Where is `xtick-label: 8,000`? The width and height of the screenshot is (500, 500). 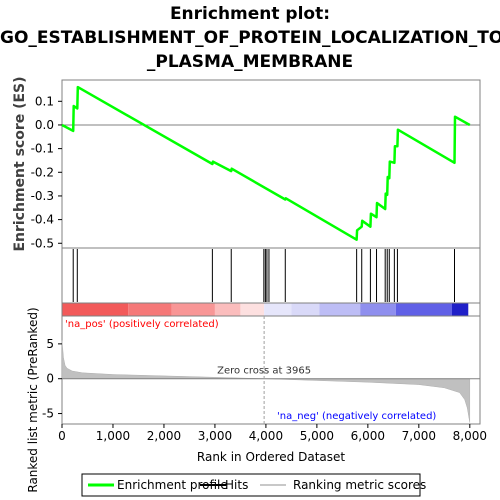 xtick-label: 8,000 is located at coordinates (470, 436).